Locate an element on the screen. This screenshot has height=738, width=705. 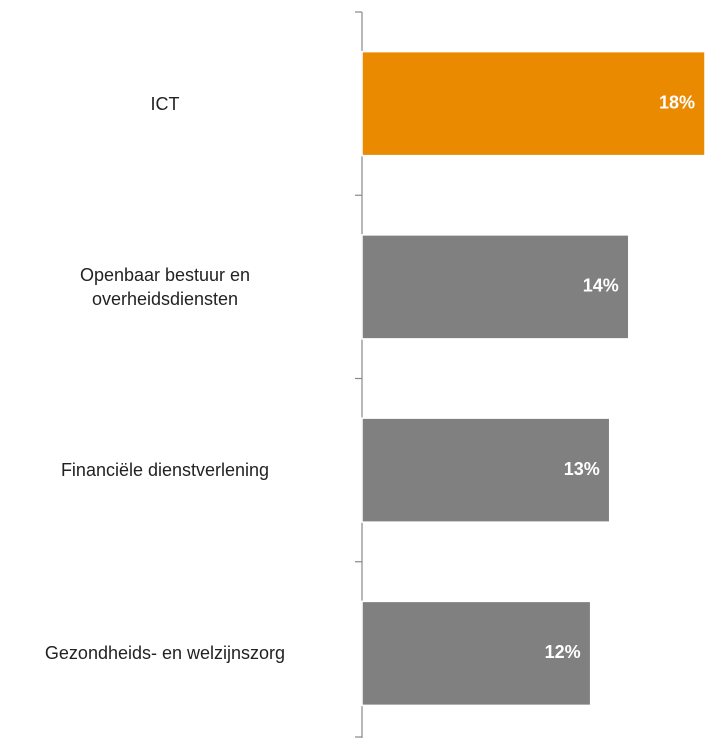
value-label: 18% is located at coordinates (677, 102).